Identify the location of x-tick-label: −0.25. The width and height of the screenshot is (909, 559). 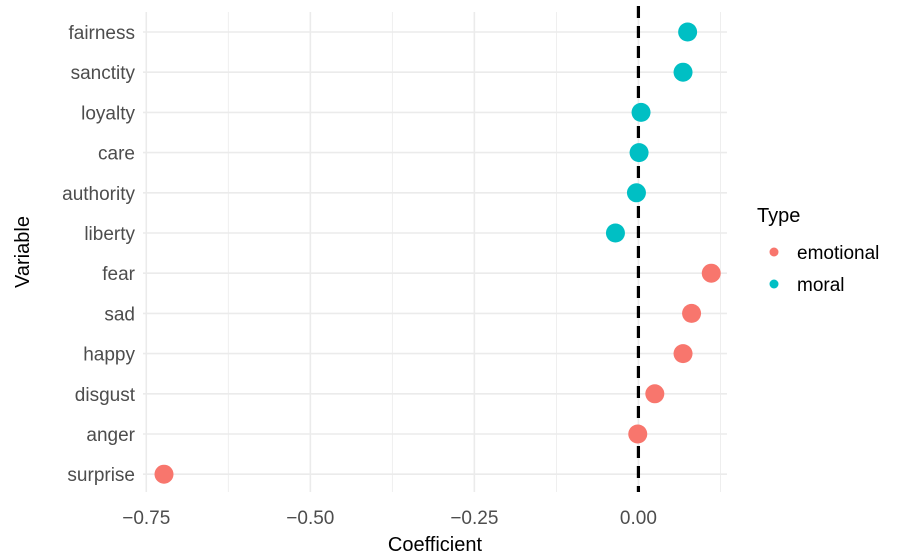
(474, 518).